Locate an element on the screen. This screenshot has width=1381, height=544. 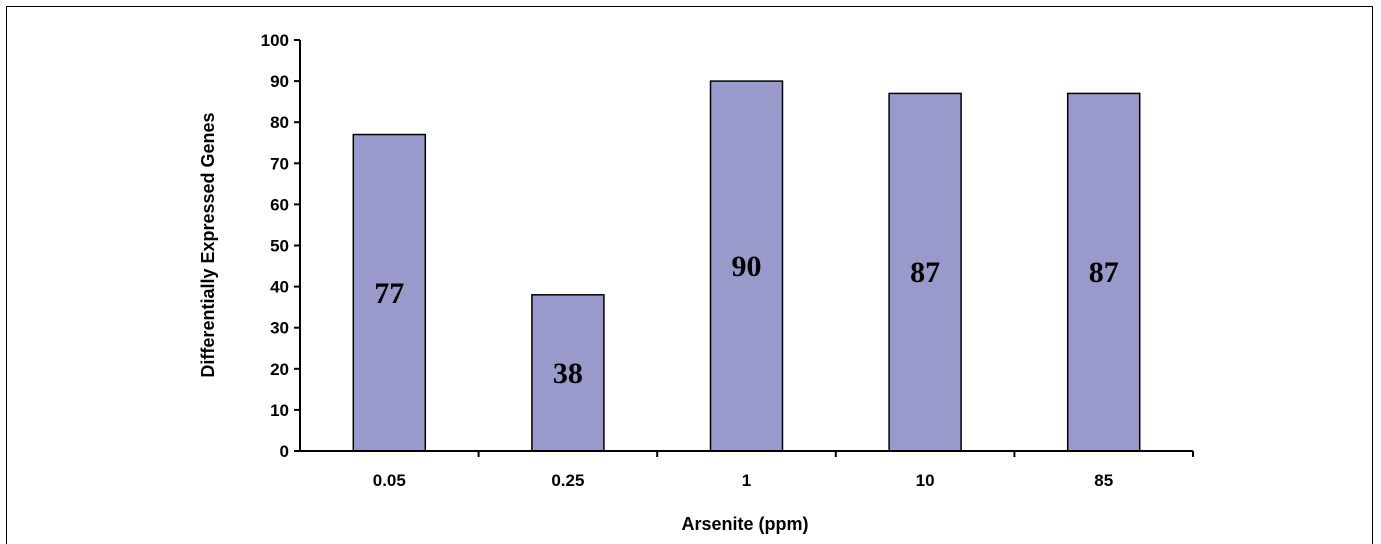
y-axis-ticks: 0 10 20 30 40 50 60 70 80 90 100 is located at coordinates (280, 246).